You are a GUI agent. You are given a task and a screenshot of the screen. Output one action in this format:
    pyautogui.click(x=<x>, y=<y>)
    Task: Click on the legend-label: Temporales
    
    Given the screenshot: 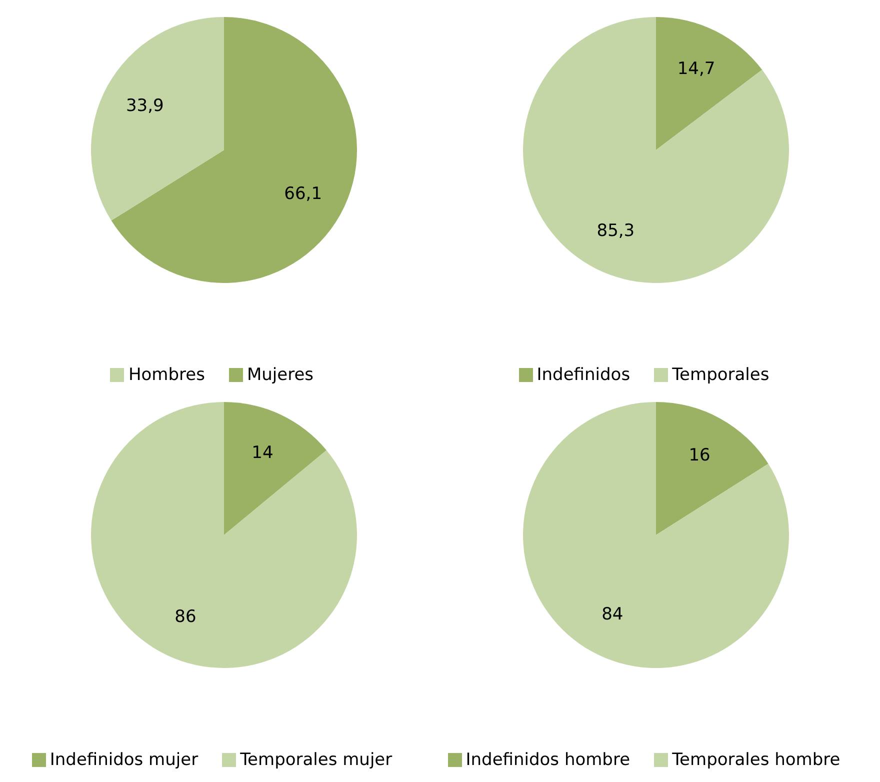 What is the action you would take?
    pyautogui.click(x=721, y=375)
    